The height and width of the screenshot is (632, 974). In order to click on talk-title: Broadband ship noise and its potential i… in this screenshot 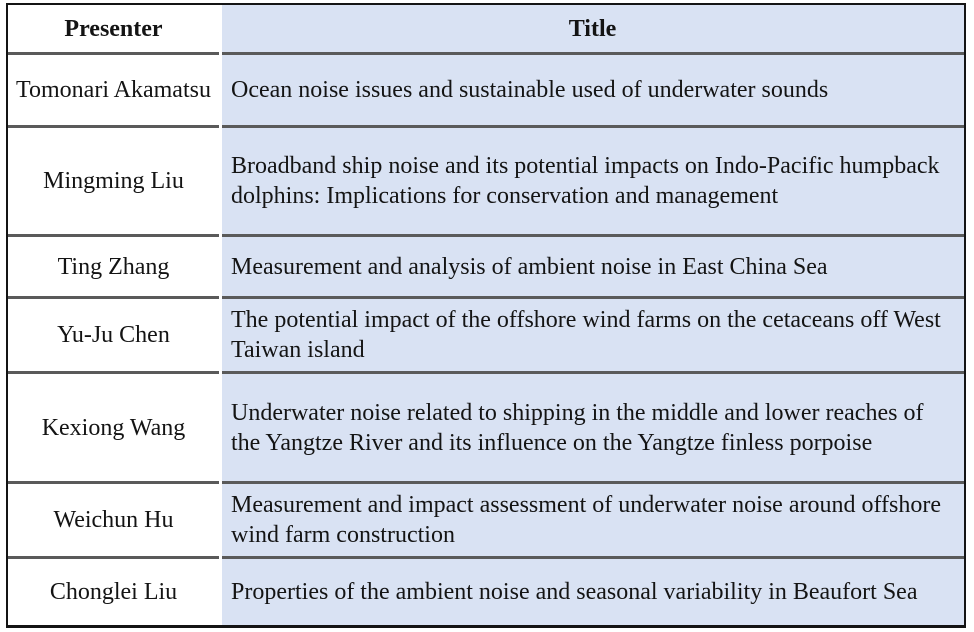, I will do `click(585, 181)`.